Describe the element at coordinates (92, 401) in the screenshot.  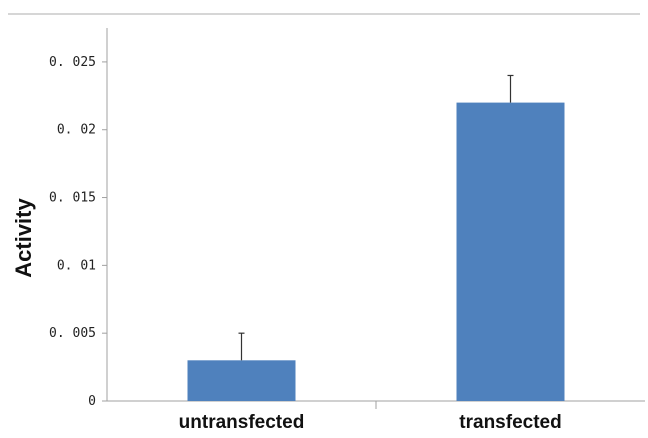
I see `y-tick-label: 0` at that location.